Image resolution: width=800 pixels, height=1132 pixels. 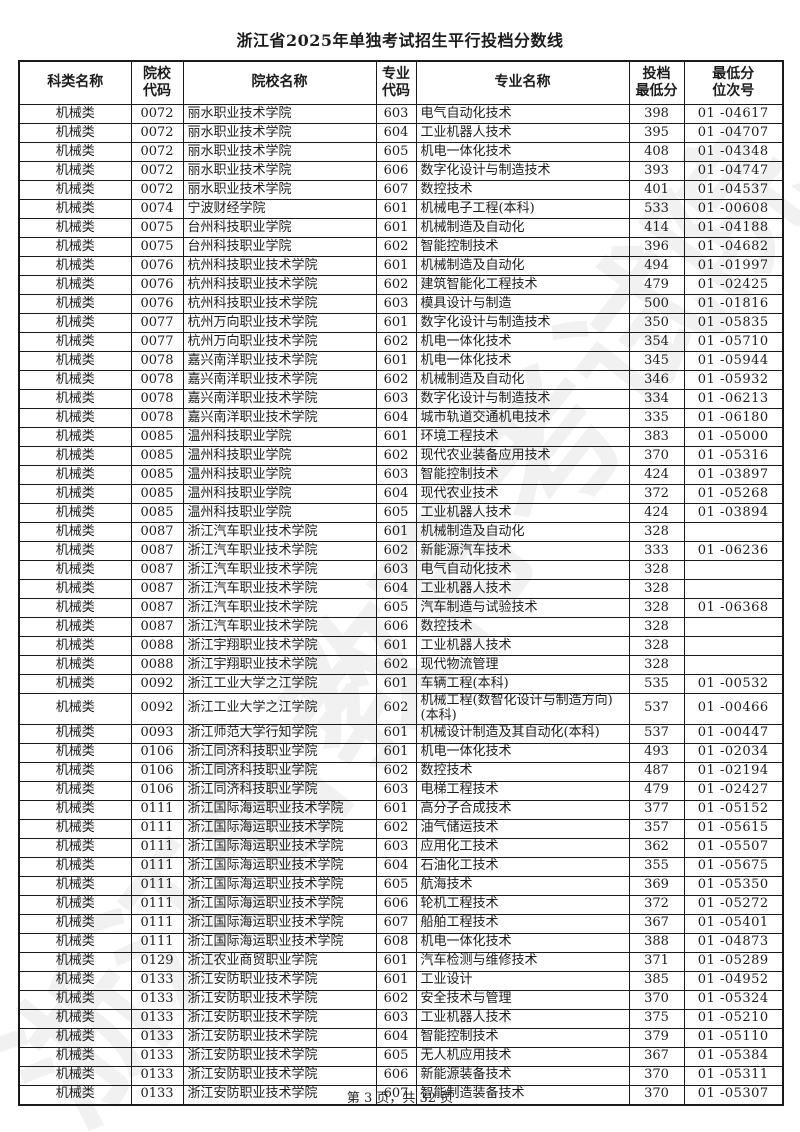 I want to click on cell-min-rank, so click(x=733, y=627).